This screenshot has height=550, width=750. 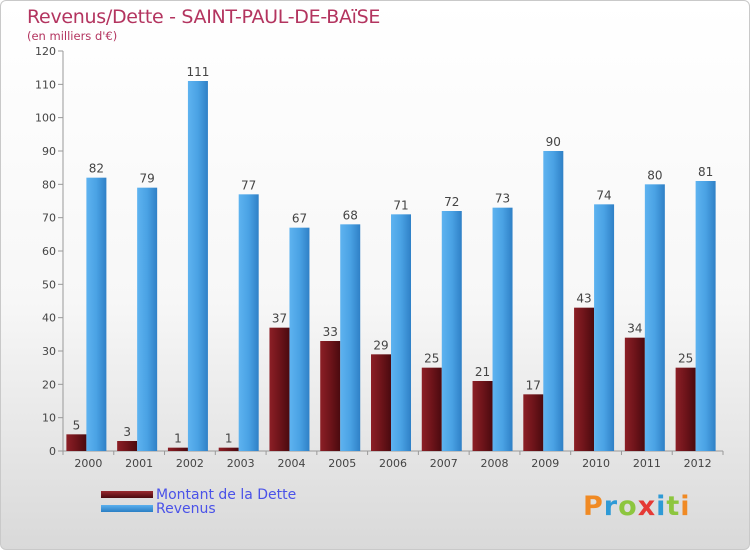 I want to click on x-tick-label: 2005, so click(x=342, y=463).